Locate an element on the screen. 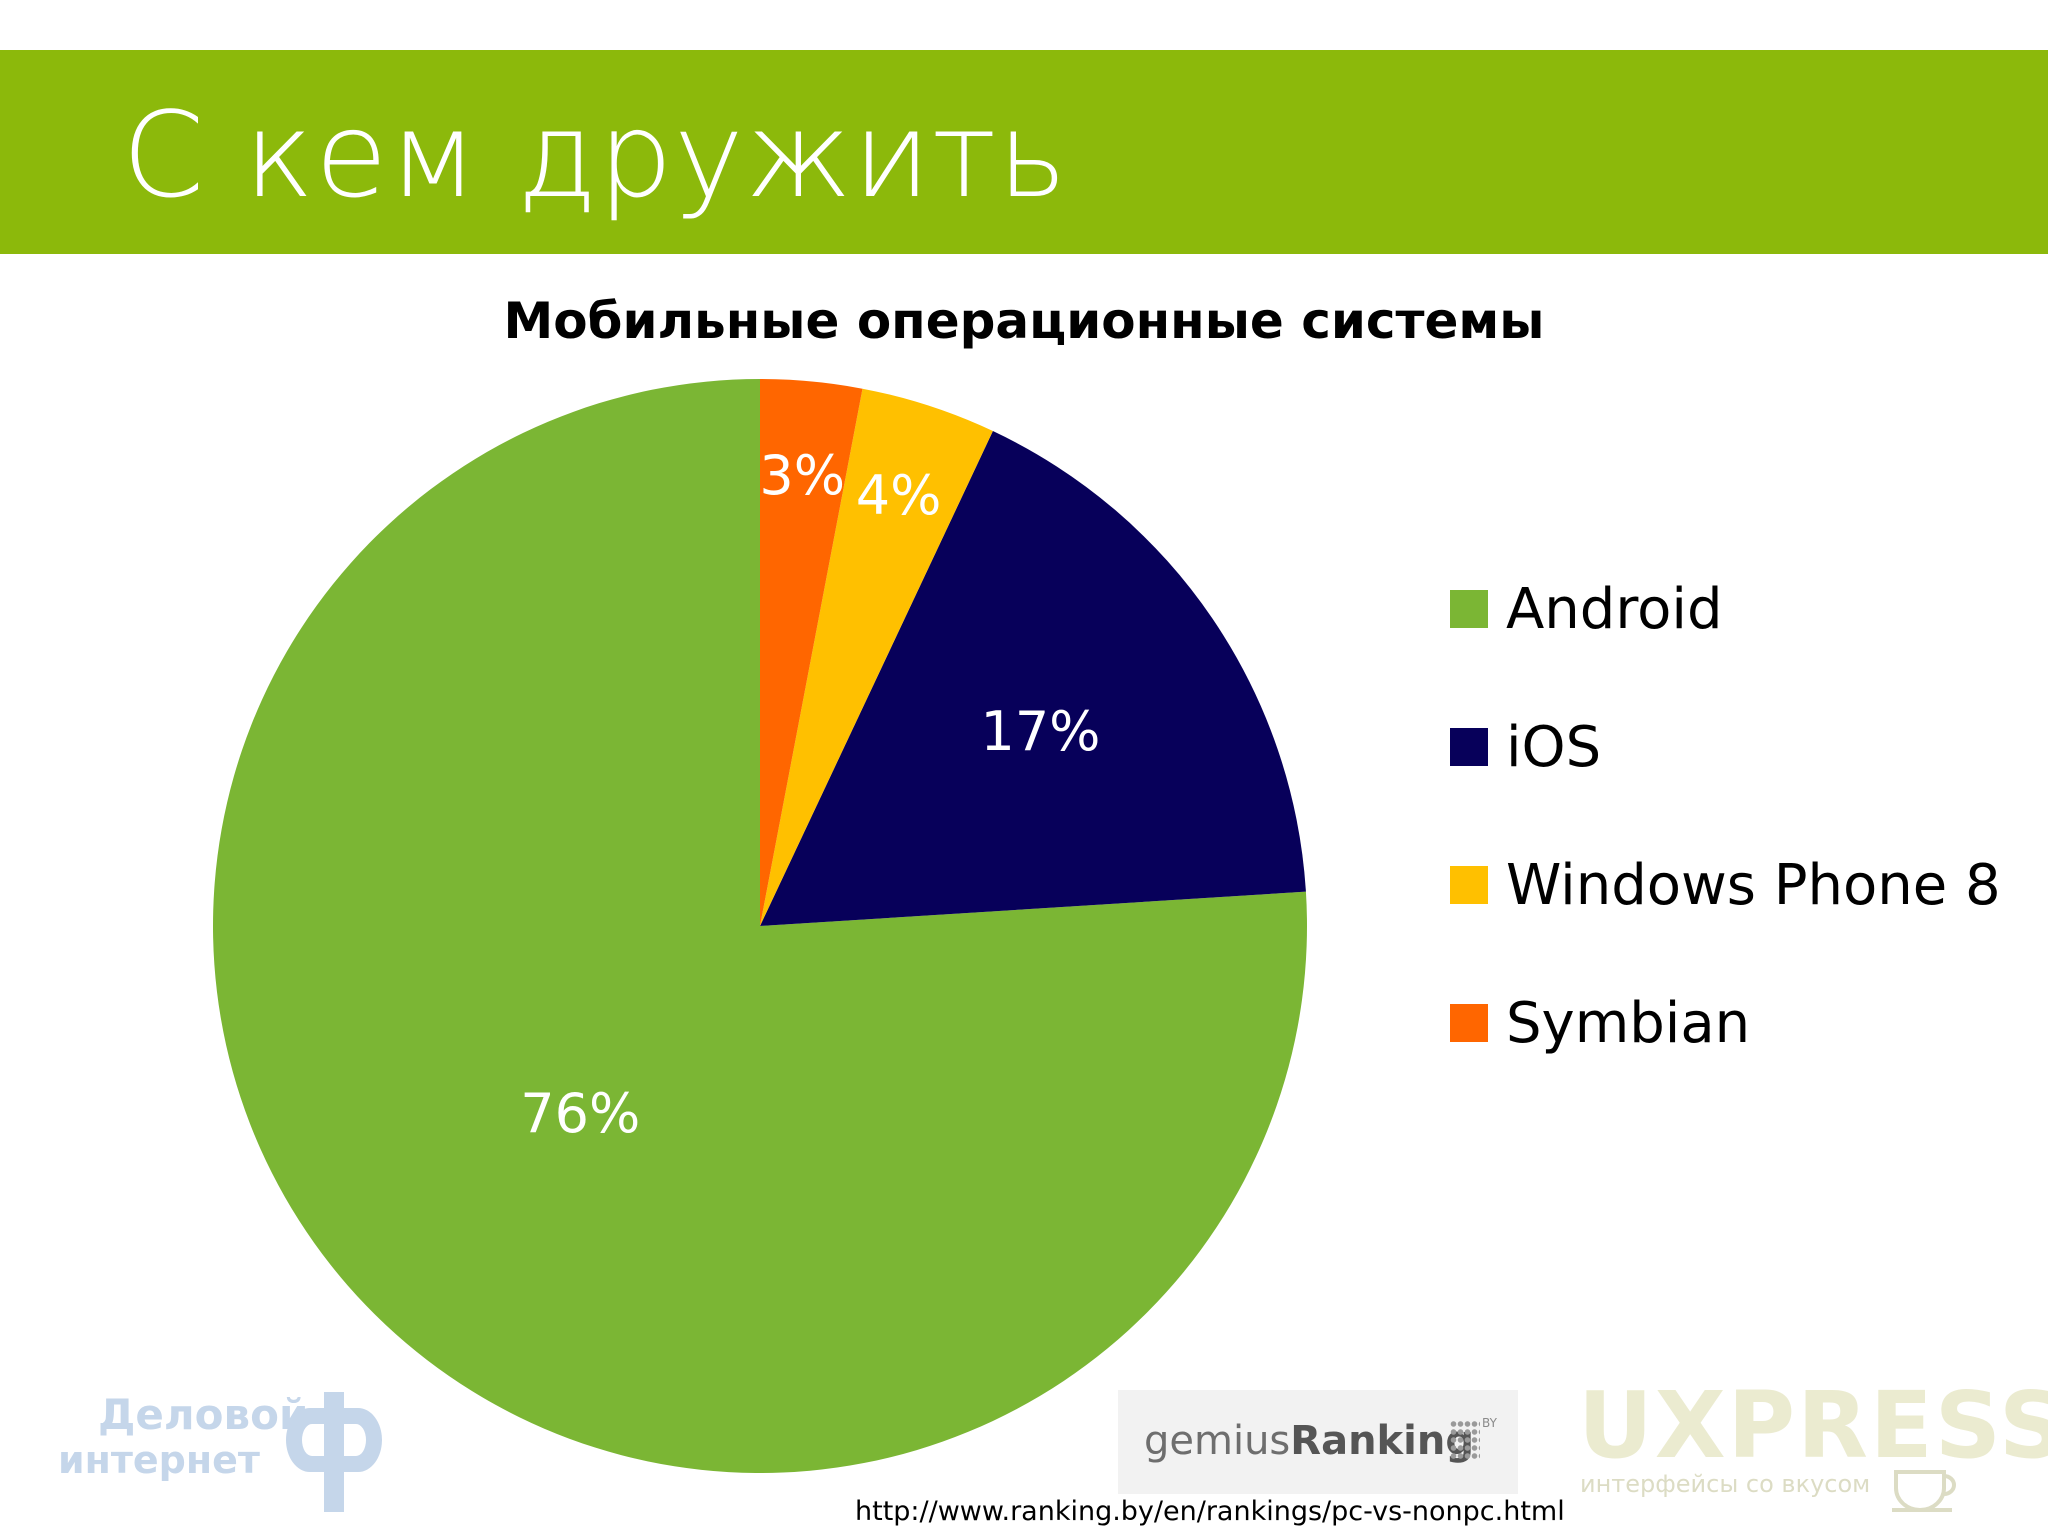 This screenshot has width=2048, height=1536. header-band is located at coordinates (1024, 152).